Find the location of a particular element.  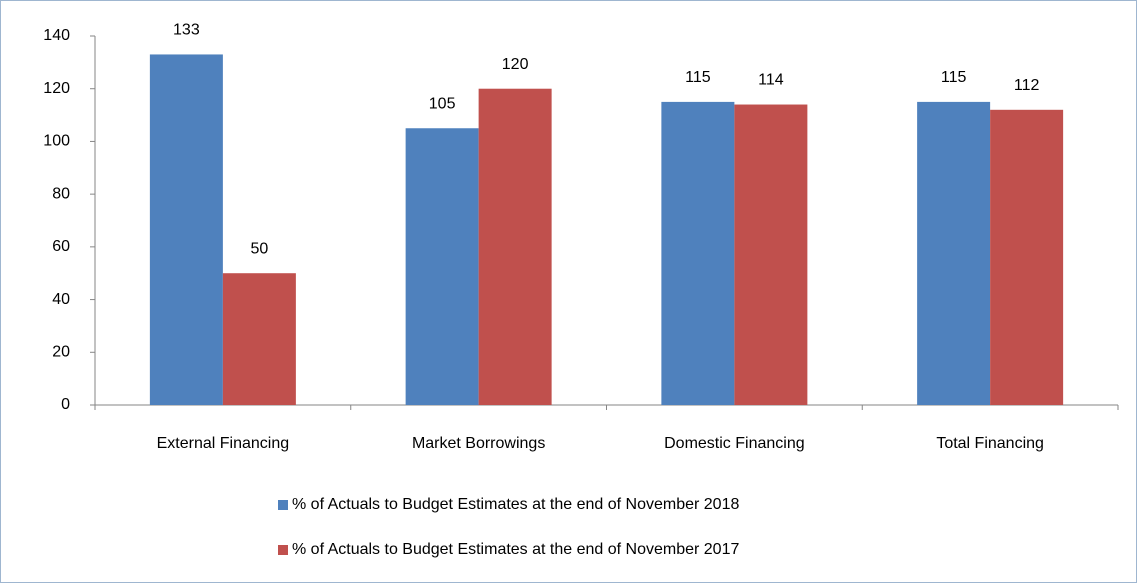

x-tick-label: Domestic Financing is located at coordinates (734, 443).